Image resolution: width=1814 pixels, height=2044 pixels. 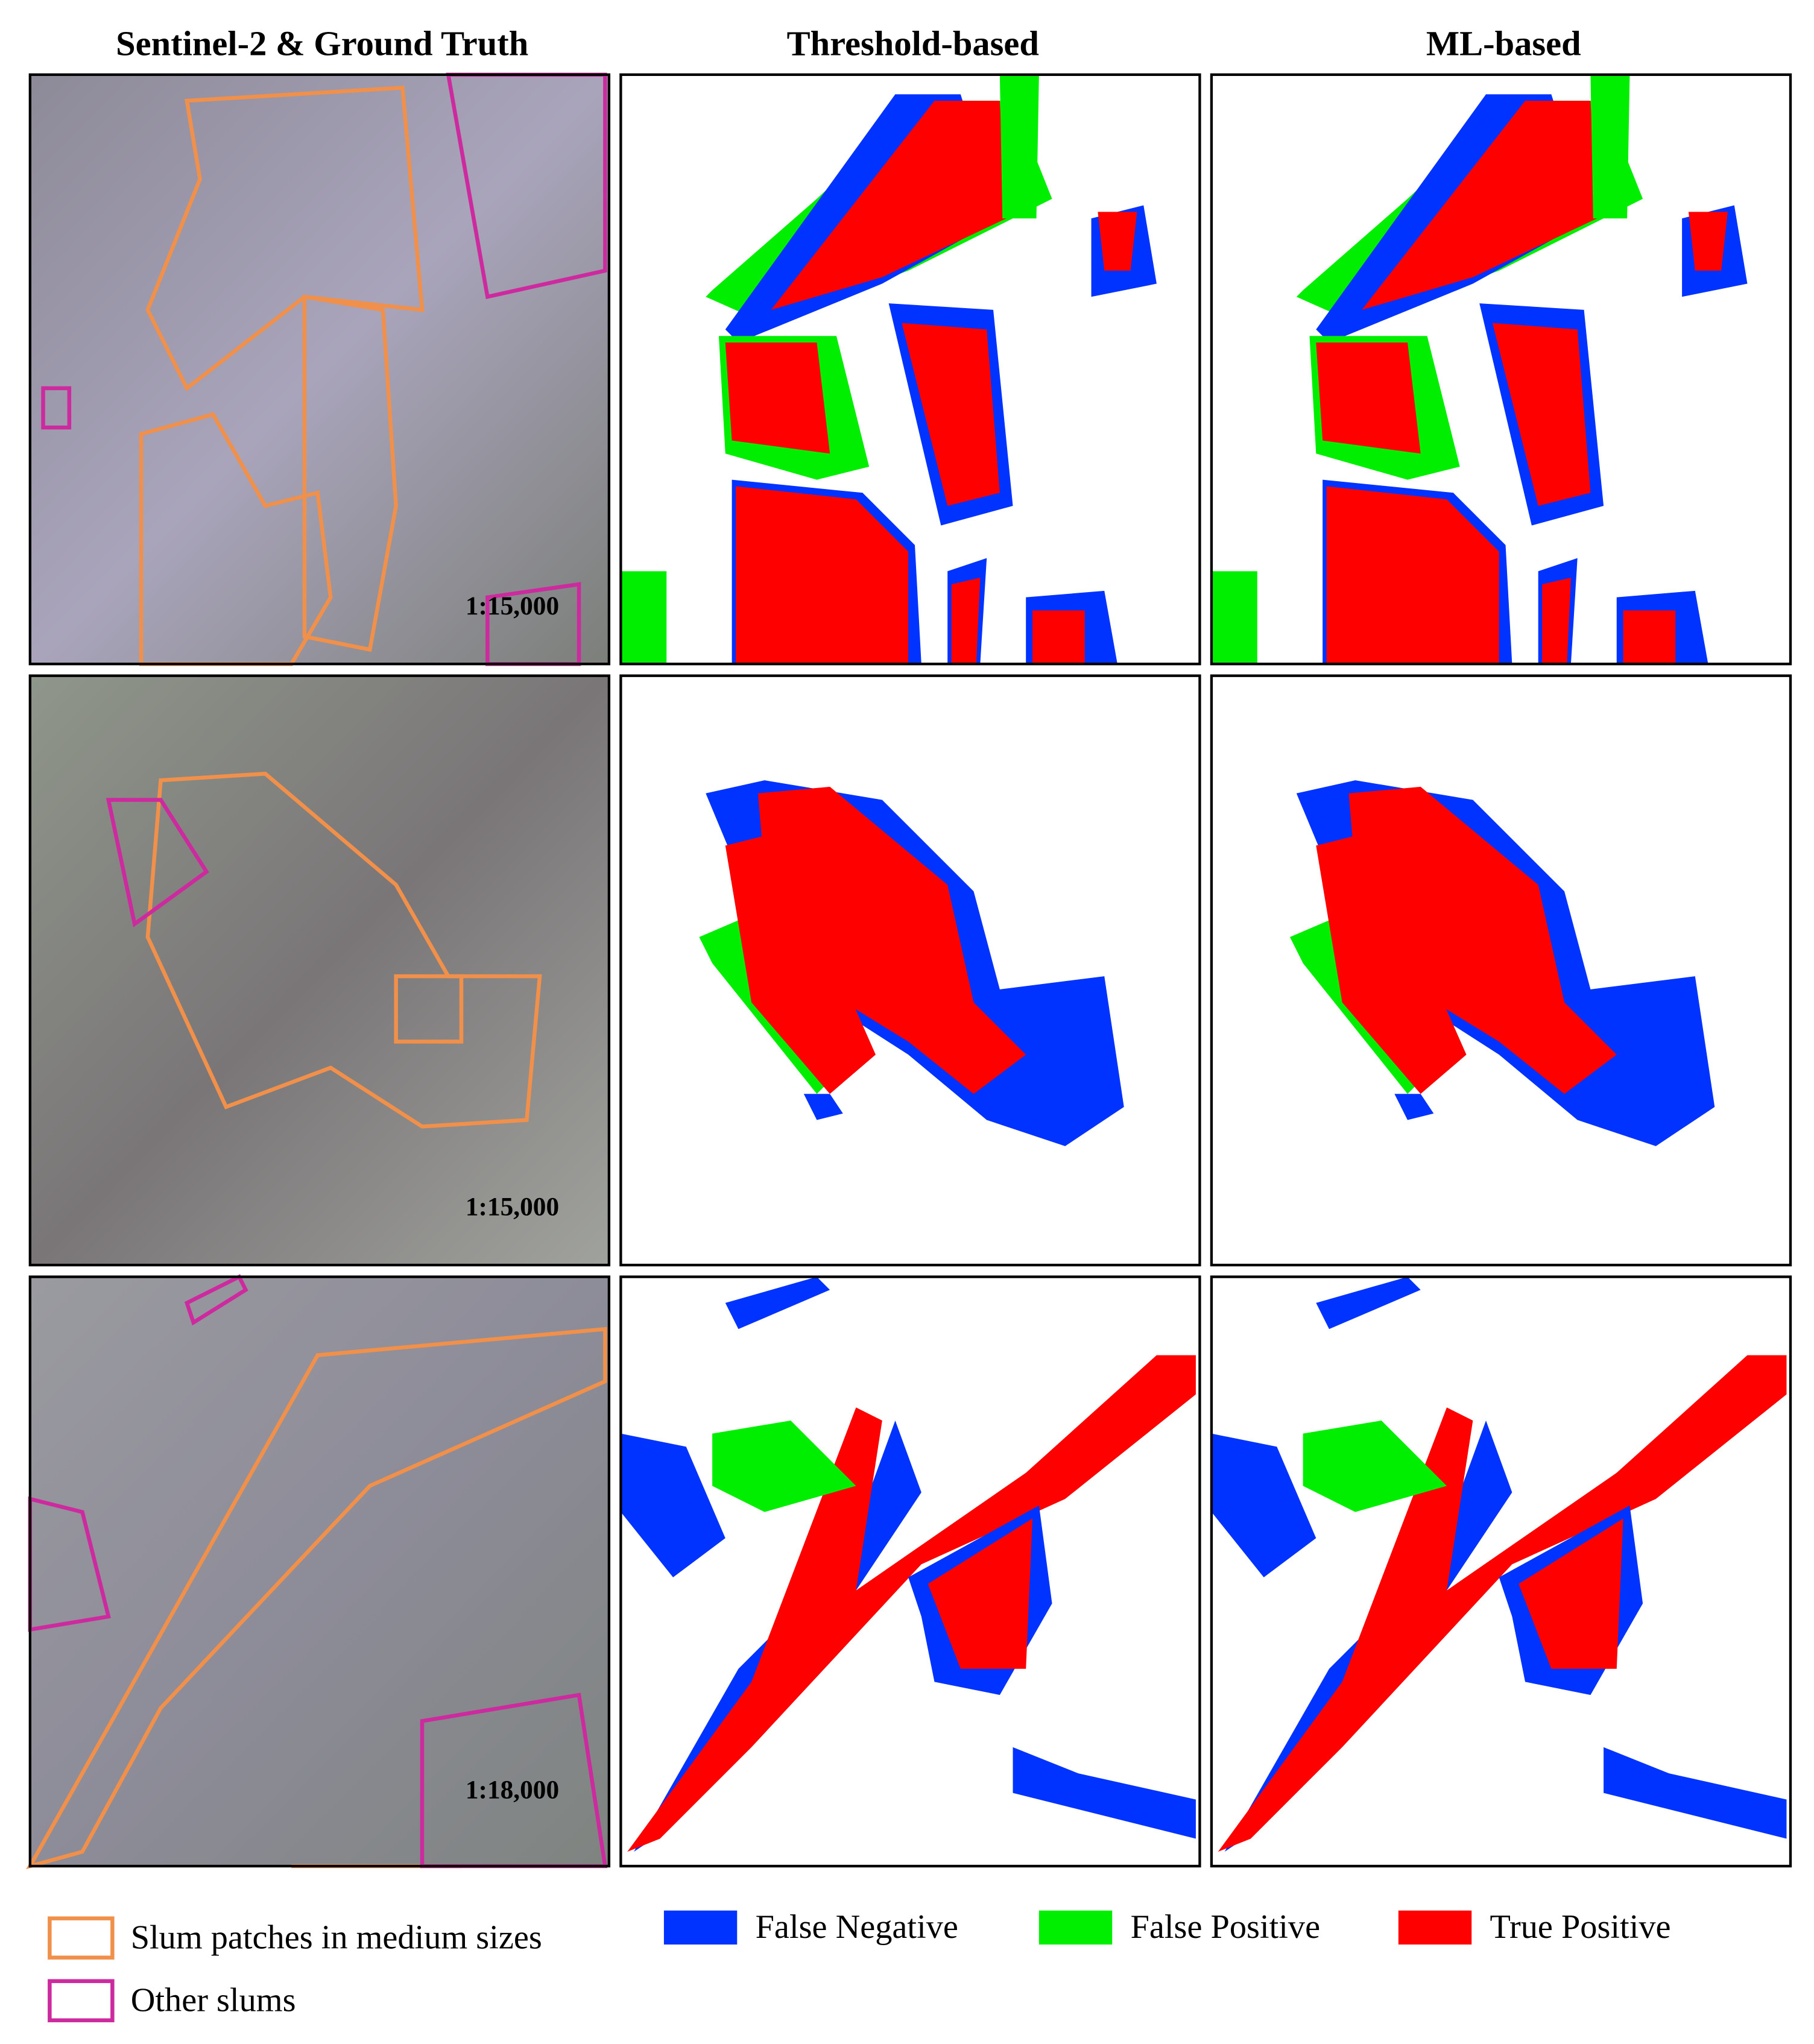 What do you see at coordinates (1580, 1927) in the screenshot?
I see `legend-label: True Positive` at bounding box center [1580, 1927].